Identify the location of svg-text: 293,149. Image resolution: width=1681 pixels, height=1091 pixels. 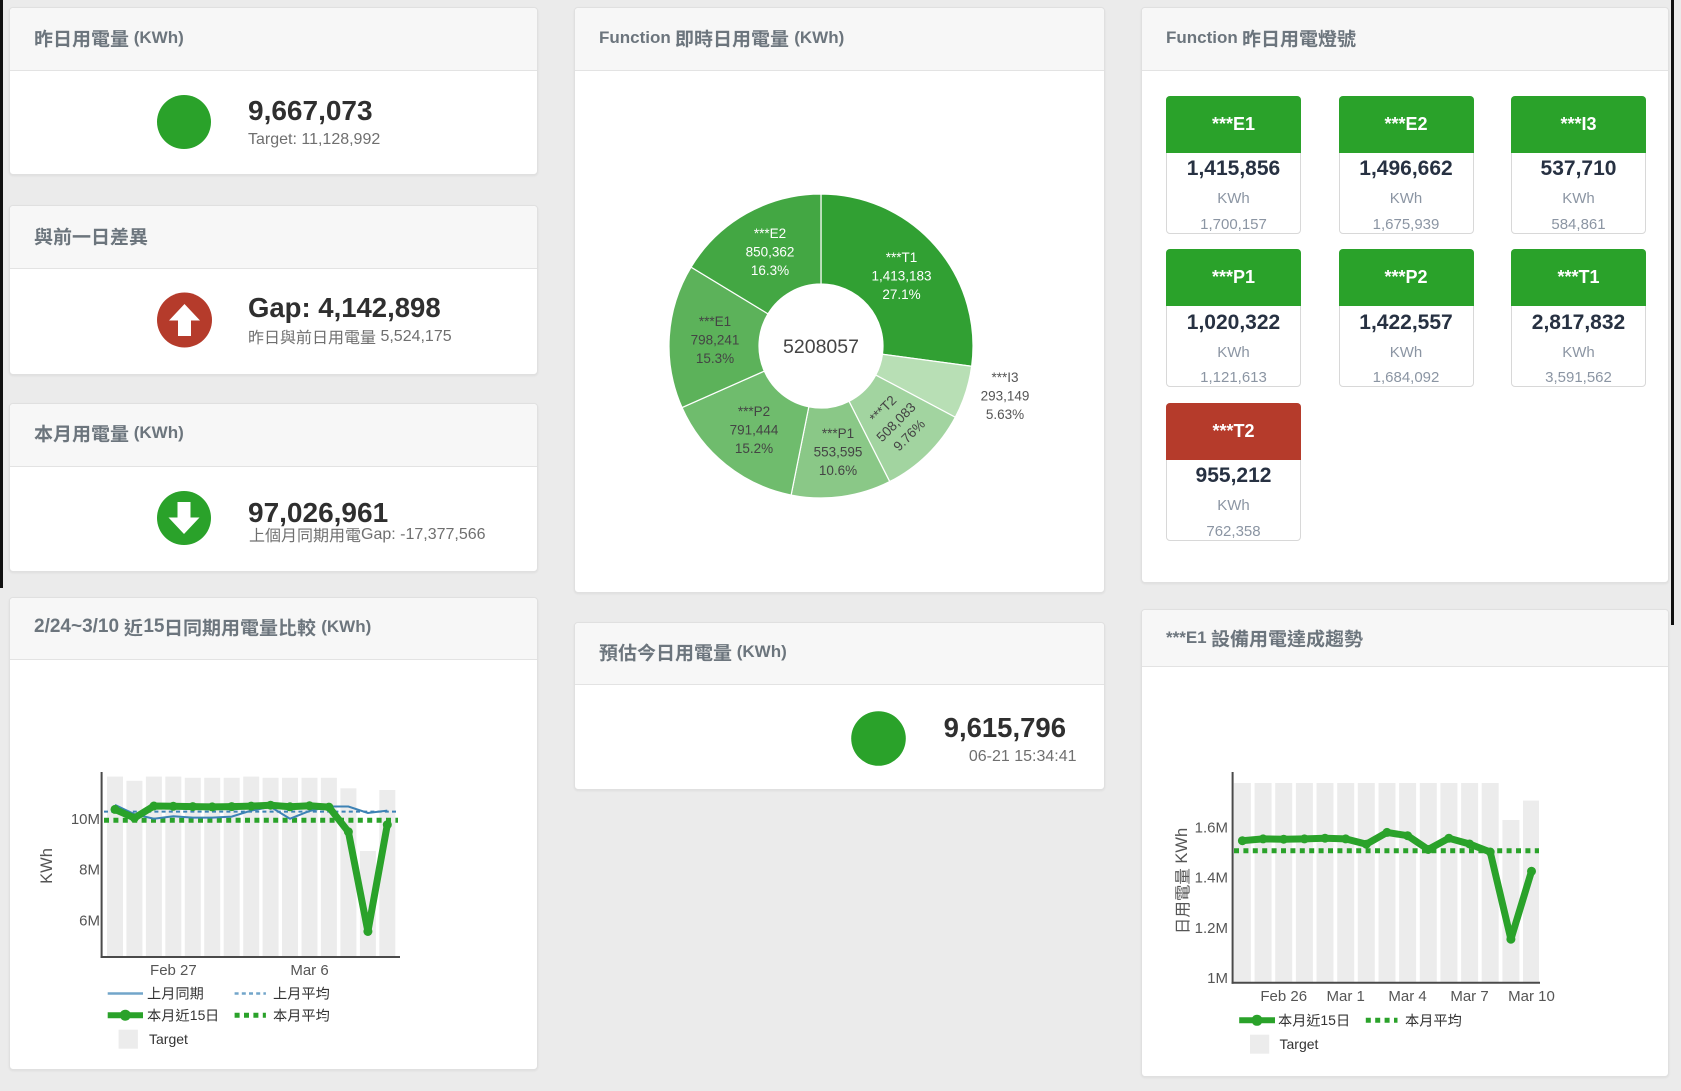
(1005, 396).